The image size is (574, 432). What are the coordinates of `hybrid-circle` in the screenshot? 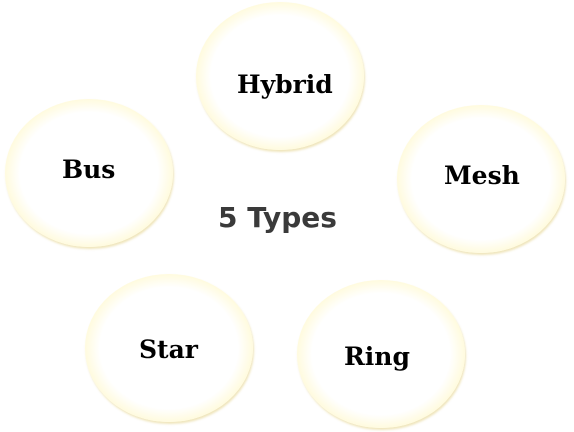 It's located at (280, 76).